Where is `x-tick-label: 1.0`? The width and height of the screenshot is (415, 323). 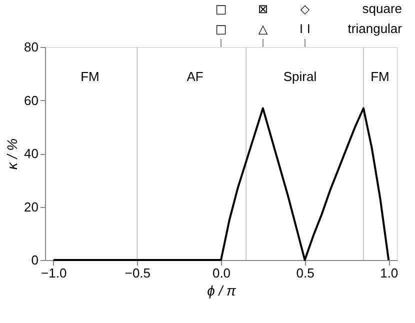
x-tick-label: 1.0 is located at coordinates (389, 273).